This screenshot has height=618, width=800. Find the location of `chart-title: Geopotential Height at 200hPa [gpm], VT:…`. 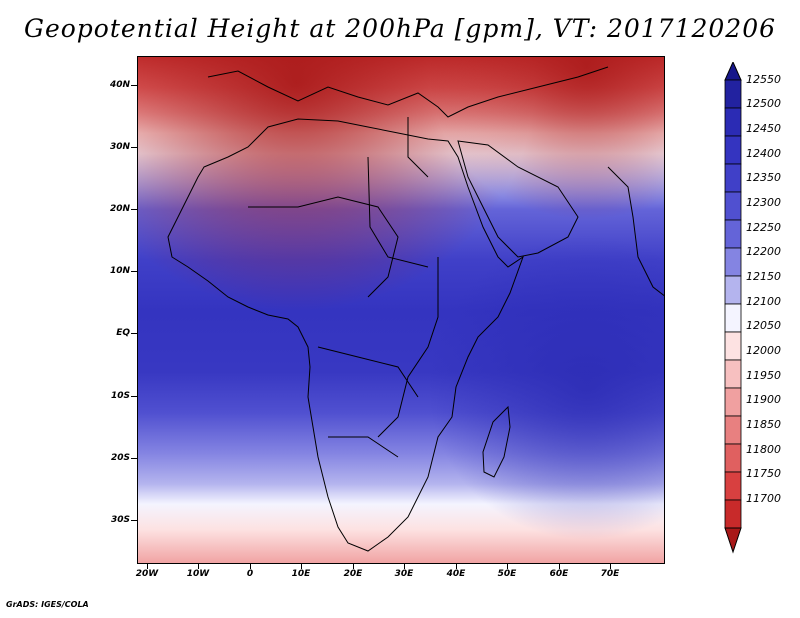

chart-title: Geopotential Height at 200hPa [gpm], VT:… is located at coordinates (400, 28).